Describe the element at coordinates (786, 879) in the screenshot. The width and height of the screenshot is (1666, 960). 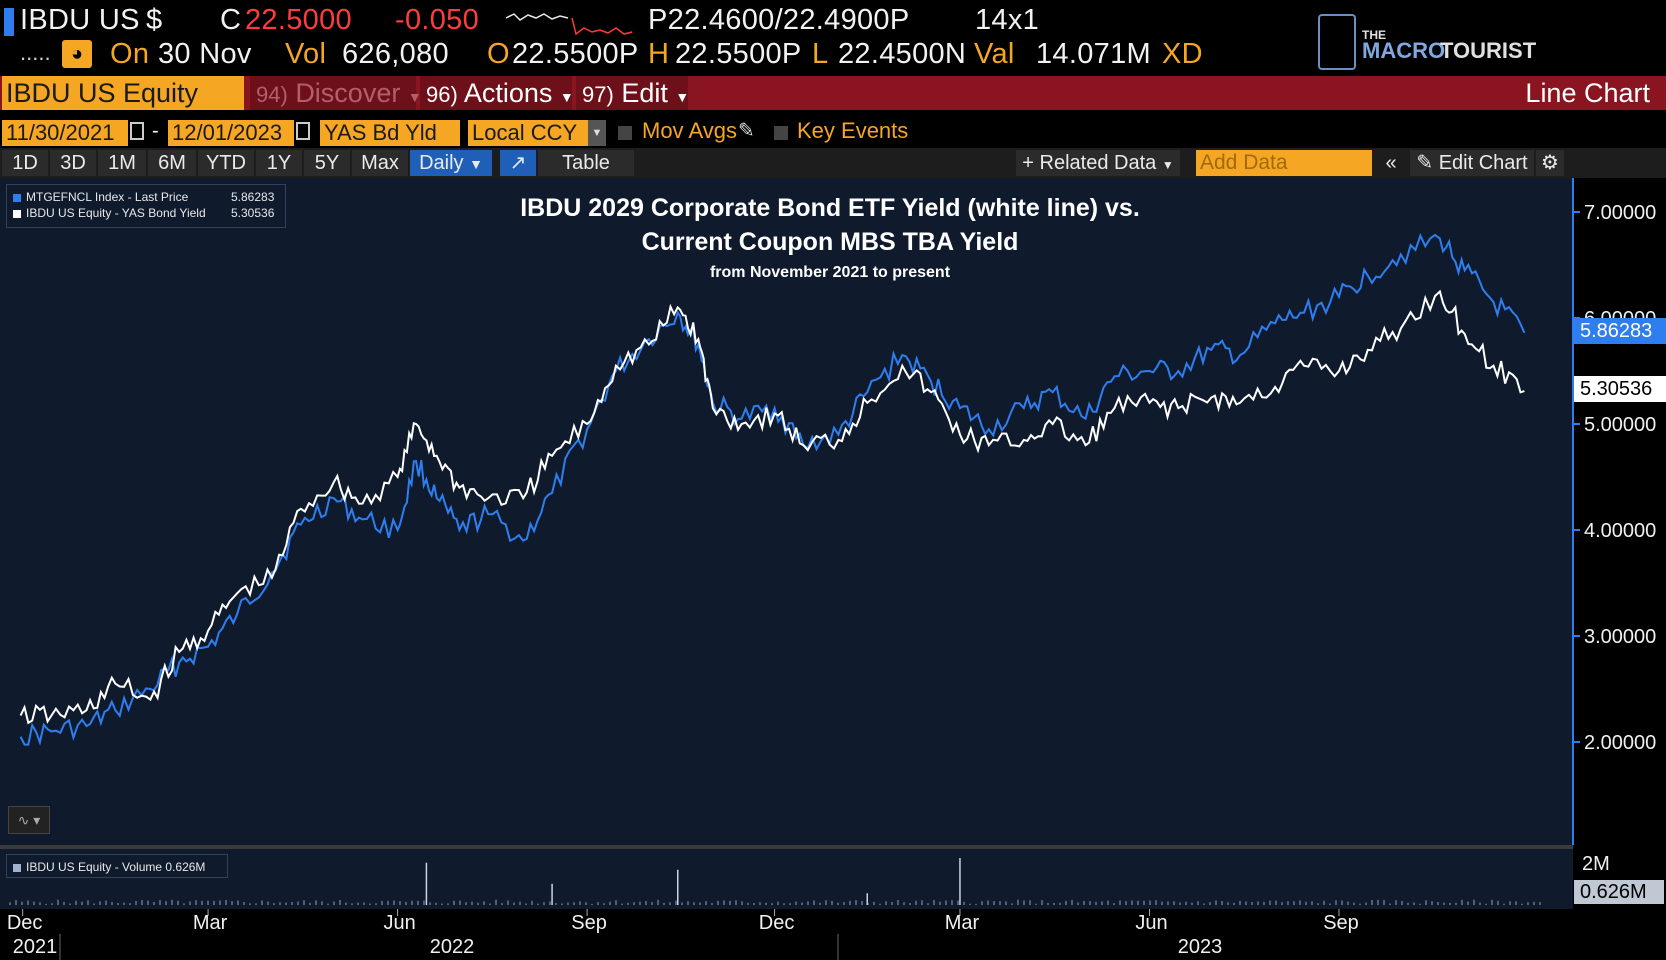
I see `volume-panel` at that location.